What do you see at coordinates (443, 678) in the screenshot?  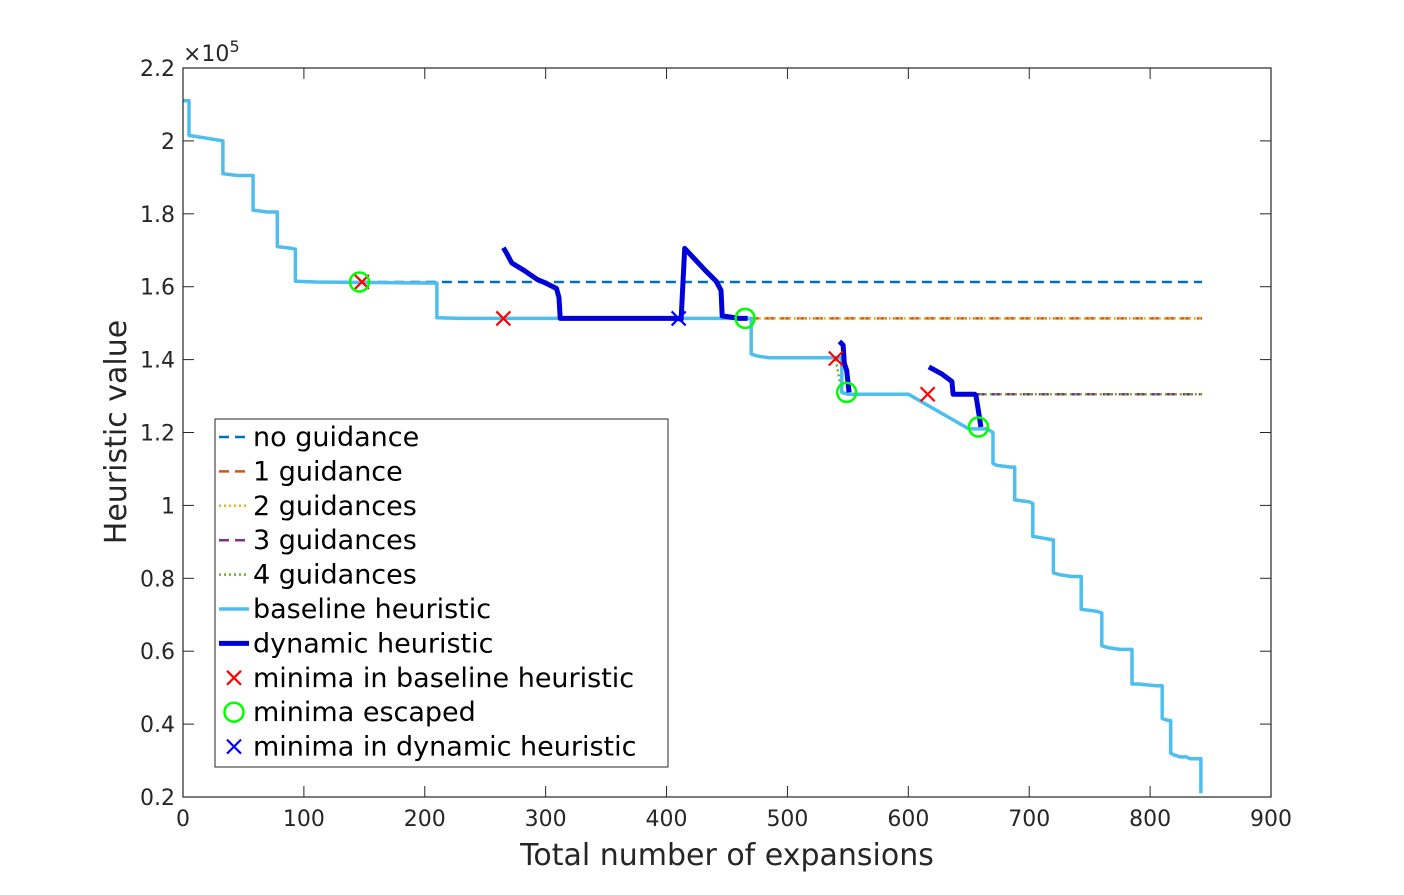 I see `legend-label: minima in baseline heuristic` at bounding box center [443, 678].